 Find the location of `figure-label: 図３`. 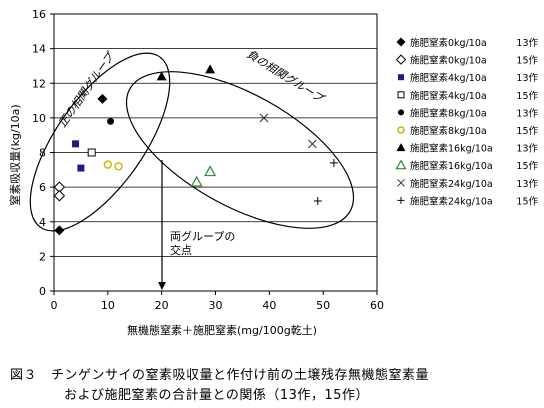

figure-label: 図３ is located at coordinates (24, 375).